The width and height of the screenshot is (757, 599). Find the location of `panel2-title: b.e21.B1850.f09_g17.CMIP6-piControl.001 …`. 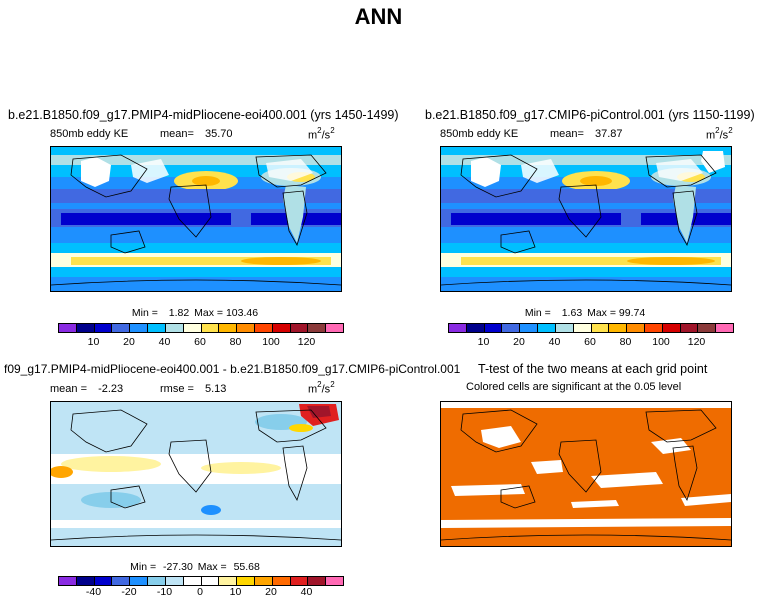

panel2-title: b.e21.B1850.f09_g17.CMIP6-piControl.001 … is located at coordinates (590, 115).